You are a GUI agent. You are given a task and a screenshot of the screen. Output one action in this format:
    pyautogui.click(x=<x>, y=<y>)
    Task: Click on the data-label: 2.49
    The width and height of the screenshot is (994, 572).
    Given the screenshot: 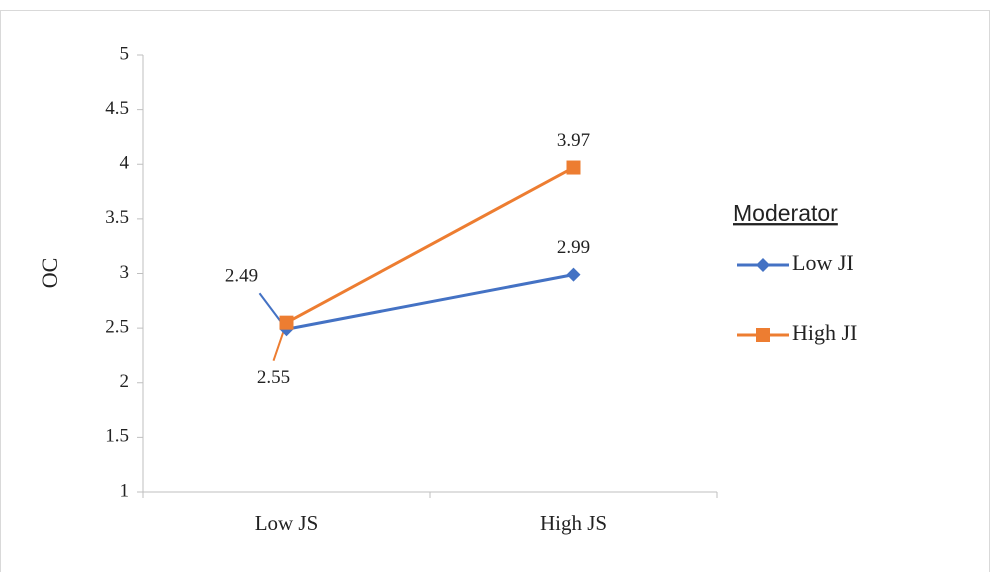 What is the action you would take?
    pyautogui.click(x=241, y=276)
    